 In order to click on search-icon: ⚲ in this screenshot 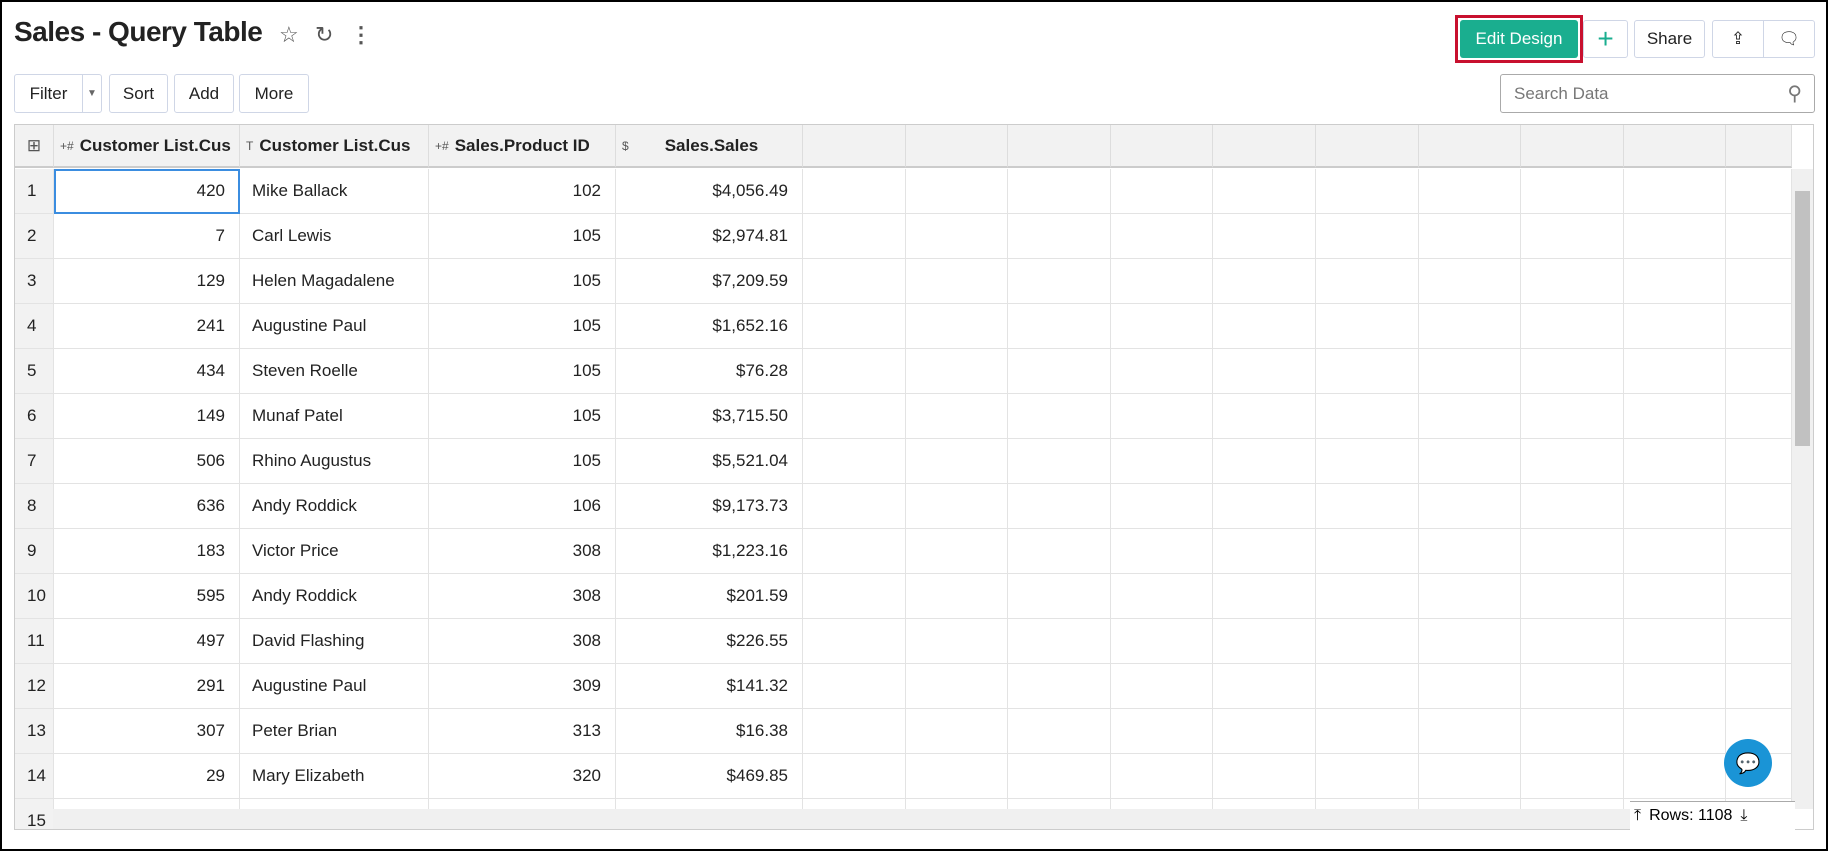, I will do `click(1794, 94)`.